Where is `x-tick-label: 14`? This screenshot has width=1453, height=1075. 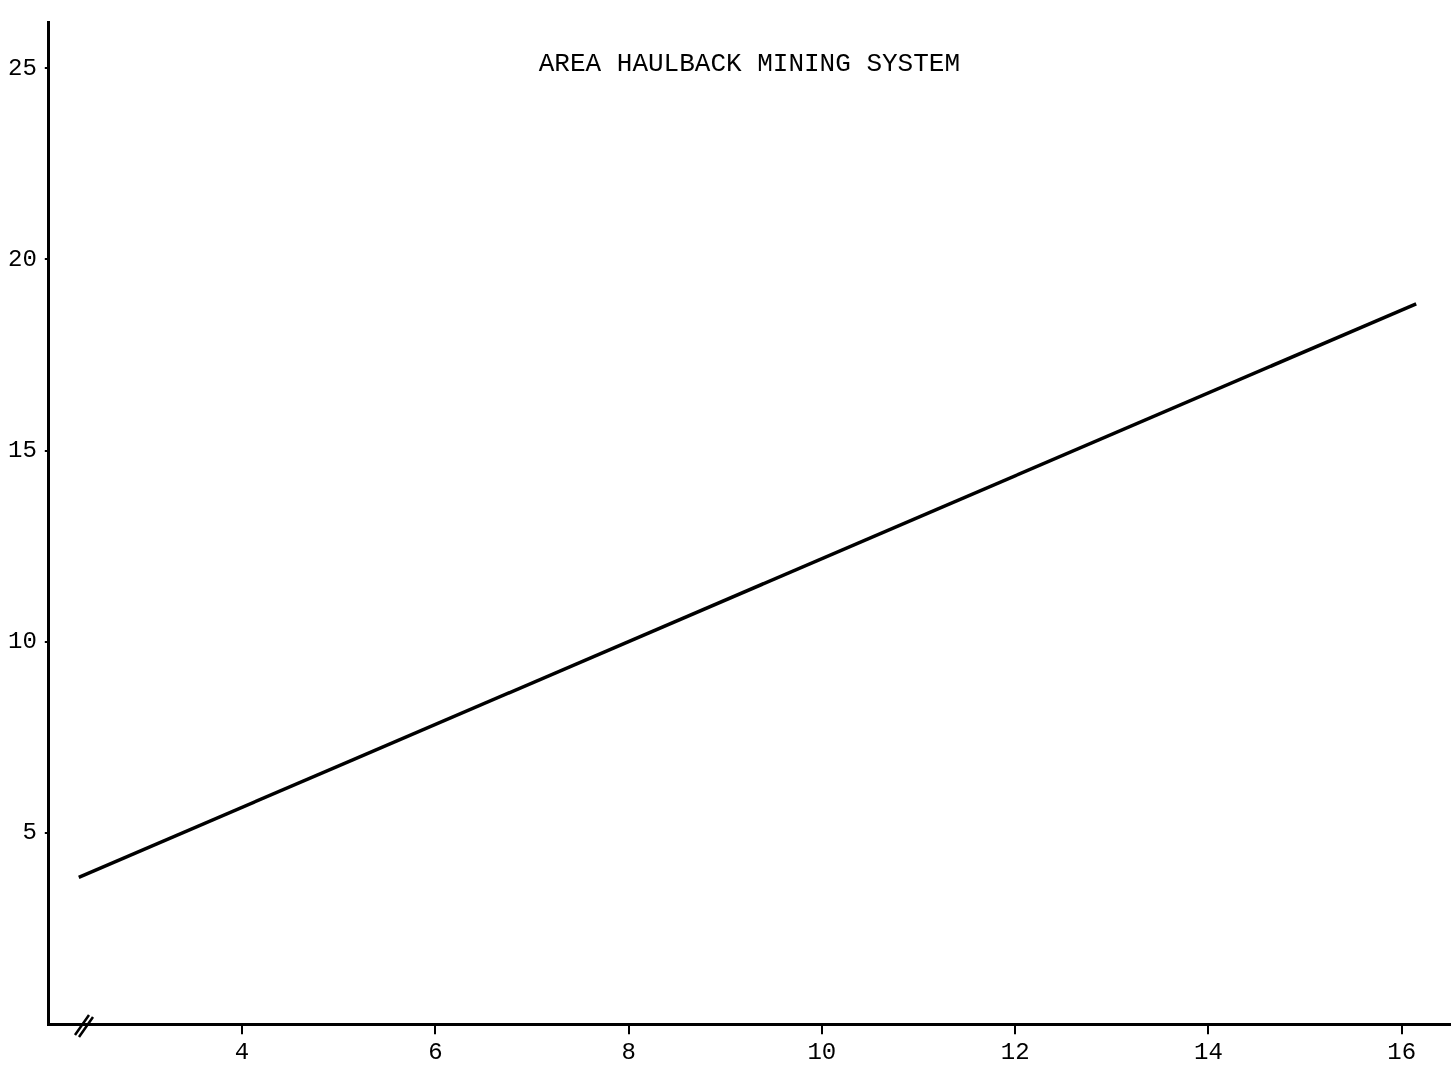
x-tick-label: 14 is located at coordinates (1208, 1052).